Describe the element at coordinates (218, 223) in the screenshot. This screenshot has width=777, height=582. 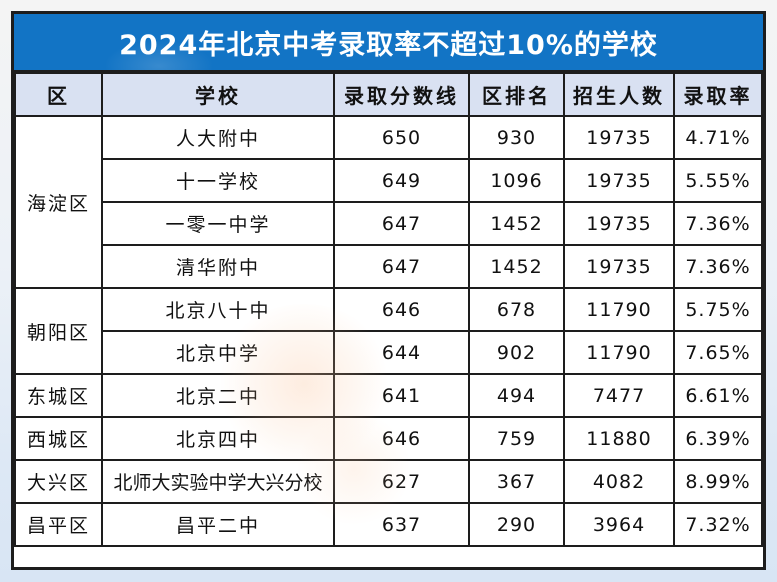
I see `school-cell: 一零一中学` at that location.